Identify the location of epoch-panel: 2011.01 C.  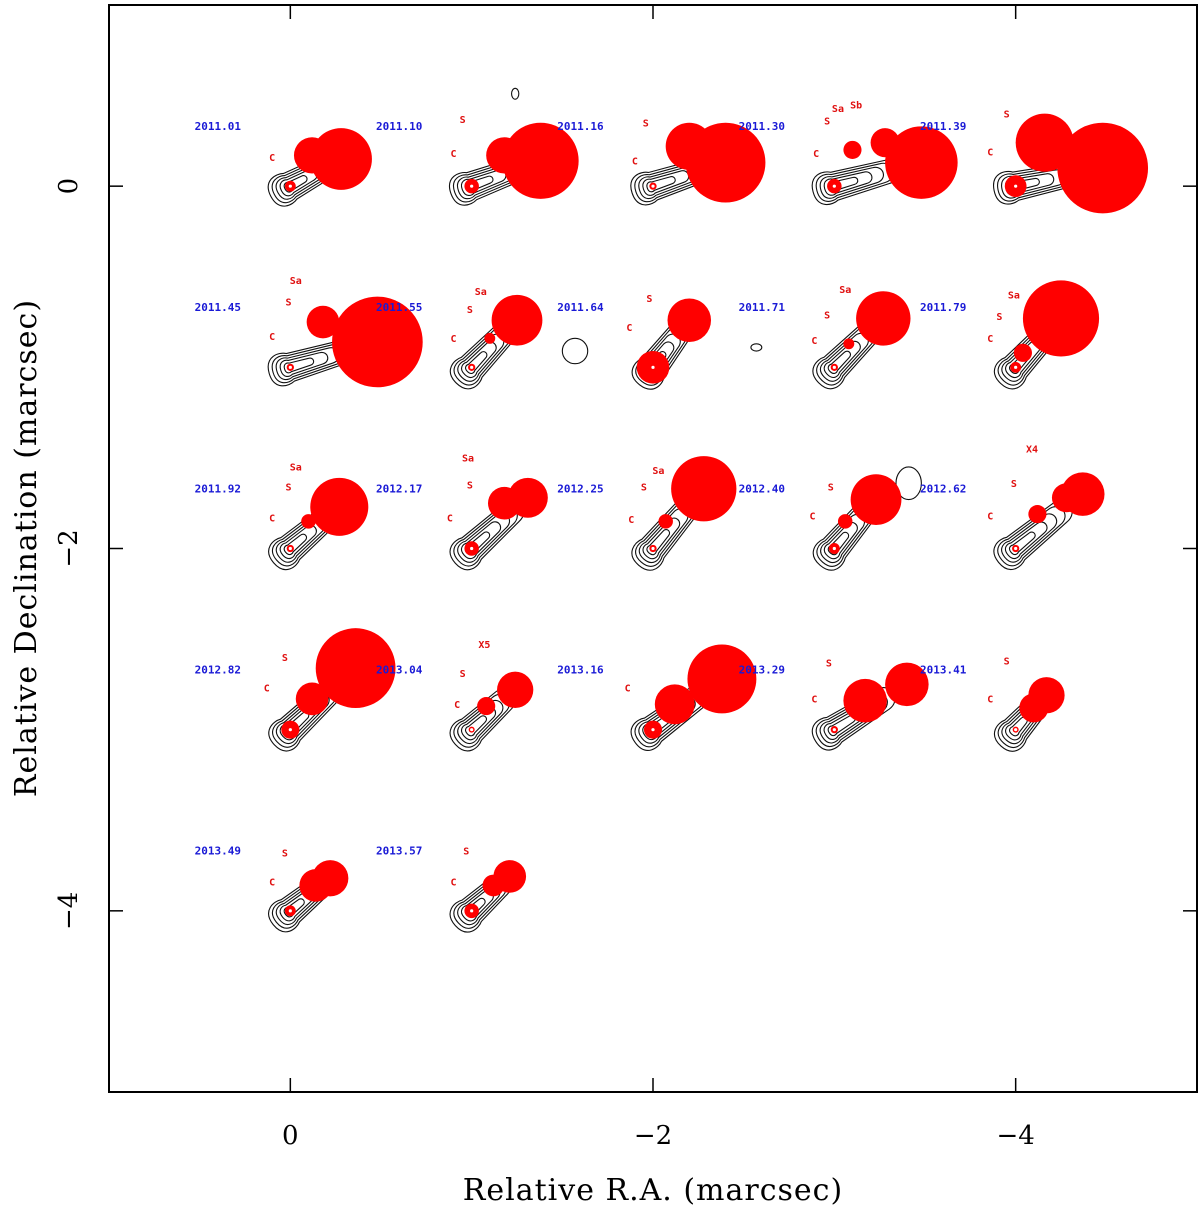
(283, 163).